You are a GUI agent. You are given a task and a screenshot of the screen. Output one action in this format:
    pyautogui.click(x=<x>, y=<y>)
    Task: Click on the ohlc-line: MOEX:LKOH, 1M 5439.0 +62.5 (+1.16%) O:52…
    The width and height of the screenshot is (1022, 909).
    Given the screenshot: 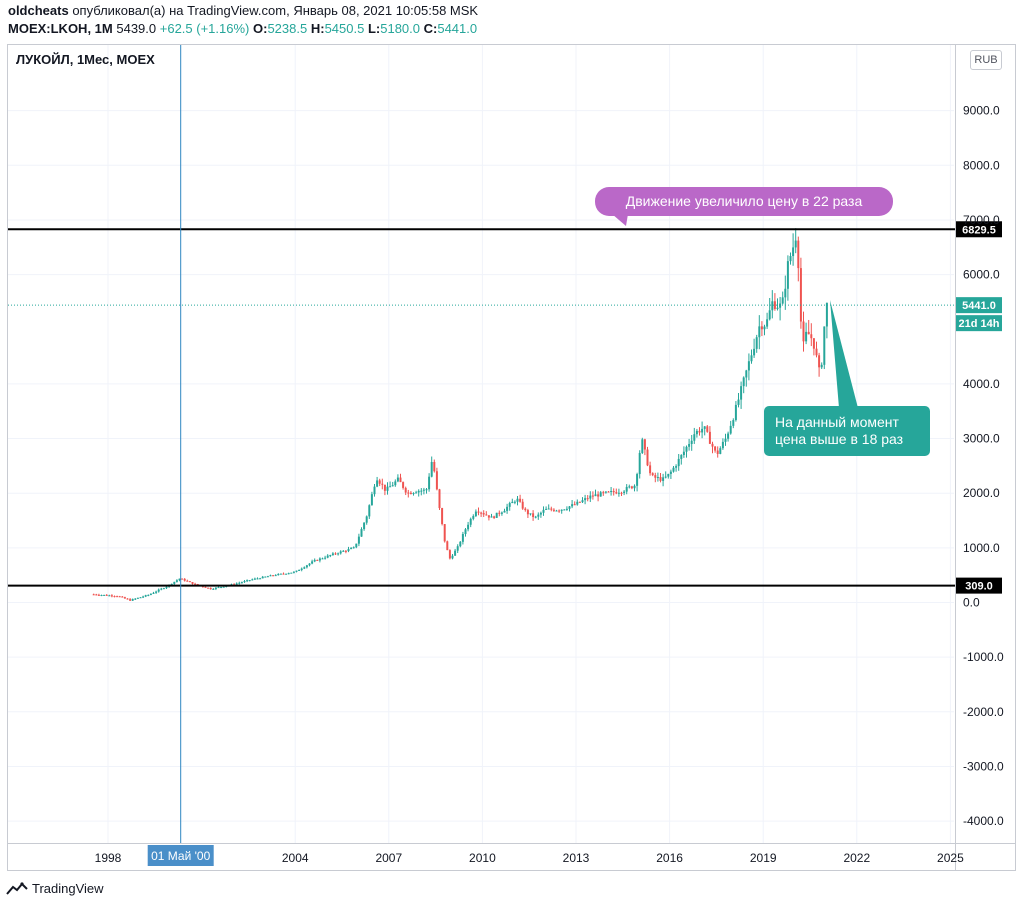 What is the action you would take?
    pyautogui.click(x=242, y=28)
    